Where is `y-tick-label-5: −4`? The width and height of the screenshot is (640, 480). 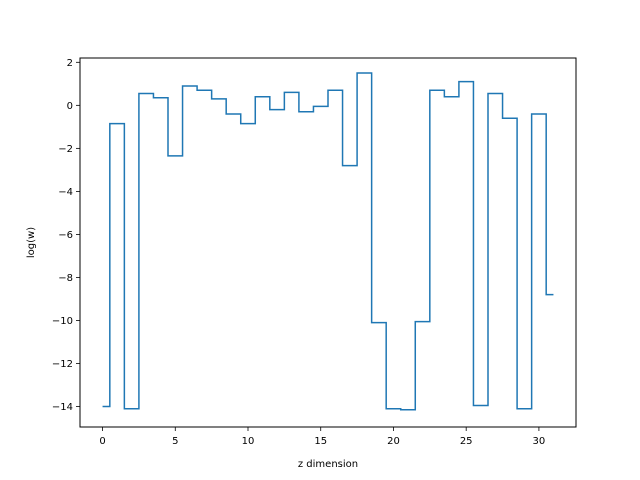 y-tick-label-5: −4 is located at coordinates (65, 192).